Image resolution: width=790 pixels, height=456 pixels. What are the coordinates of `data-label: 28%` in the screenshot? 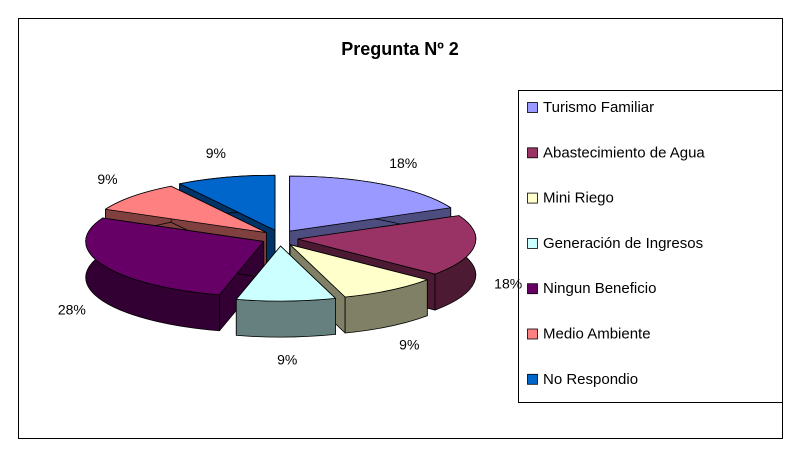 It's located at (72, 310).